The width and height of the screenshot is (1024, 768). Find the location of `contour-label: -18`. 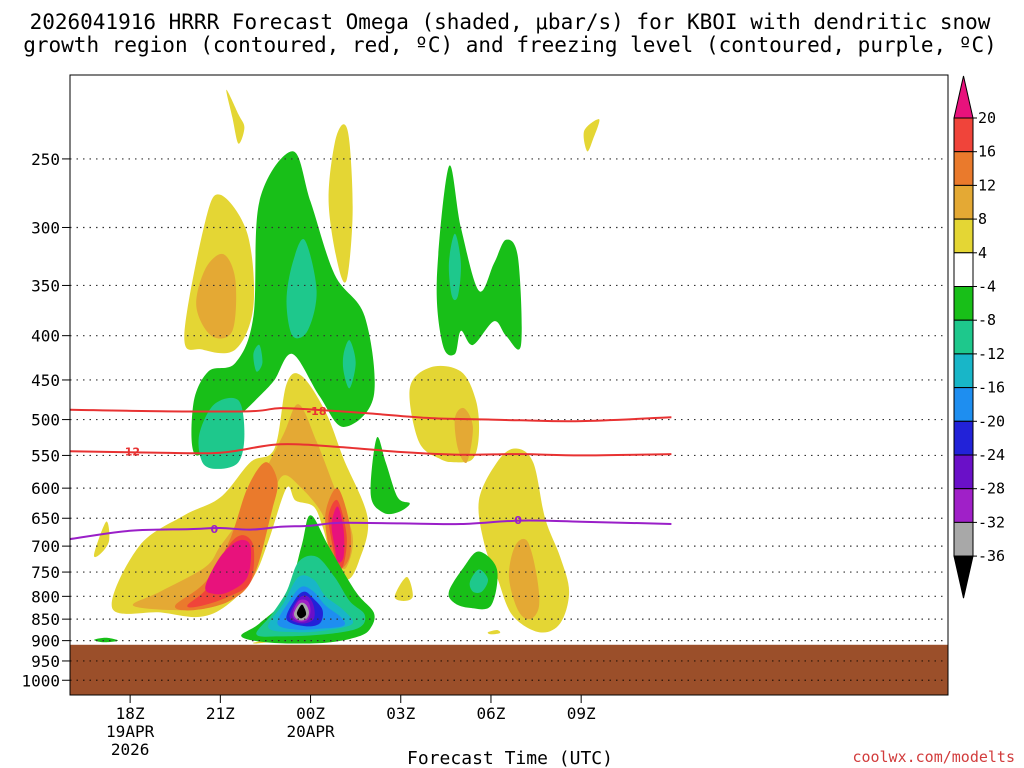

contour-label: -18 is located at coordinates (317, 411).